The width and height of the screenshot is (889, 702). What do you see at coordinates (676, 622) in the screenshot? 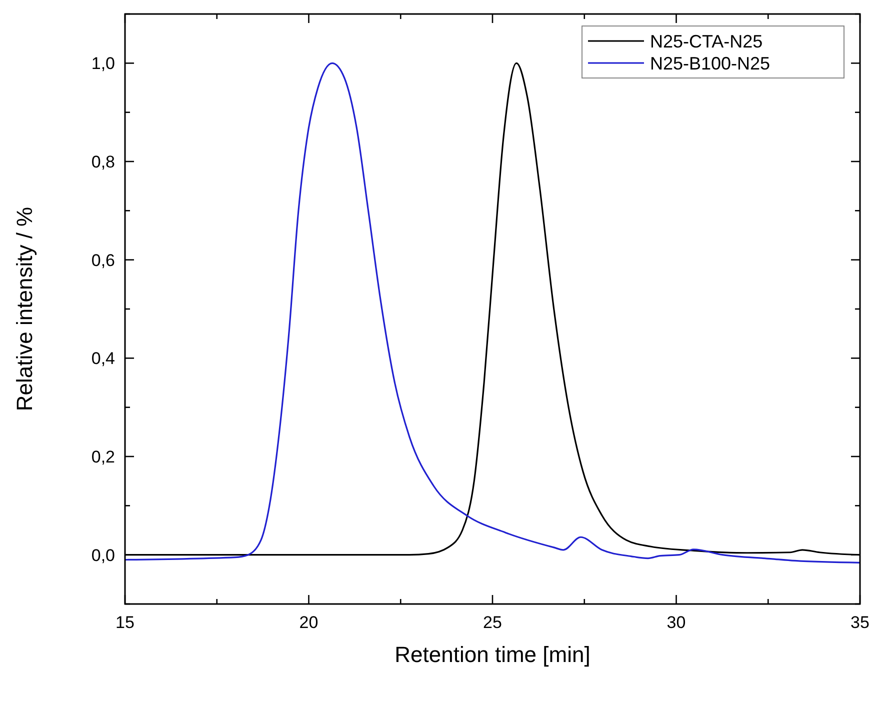
I see `x-tick-label: 30` at bounding box center [676, 622].